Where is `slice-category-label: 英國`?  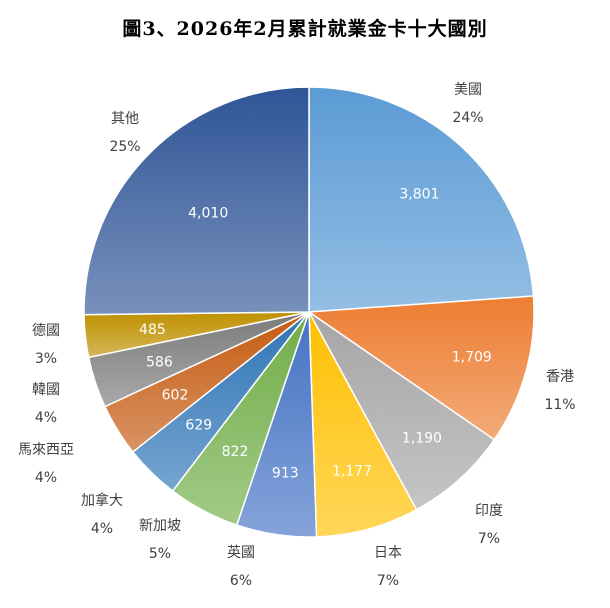 slice-category-label: 英國 is located at coordinates (241, 552).